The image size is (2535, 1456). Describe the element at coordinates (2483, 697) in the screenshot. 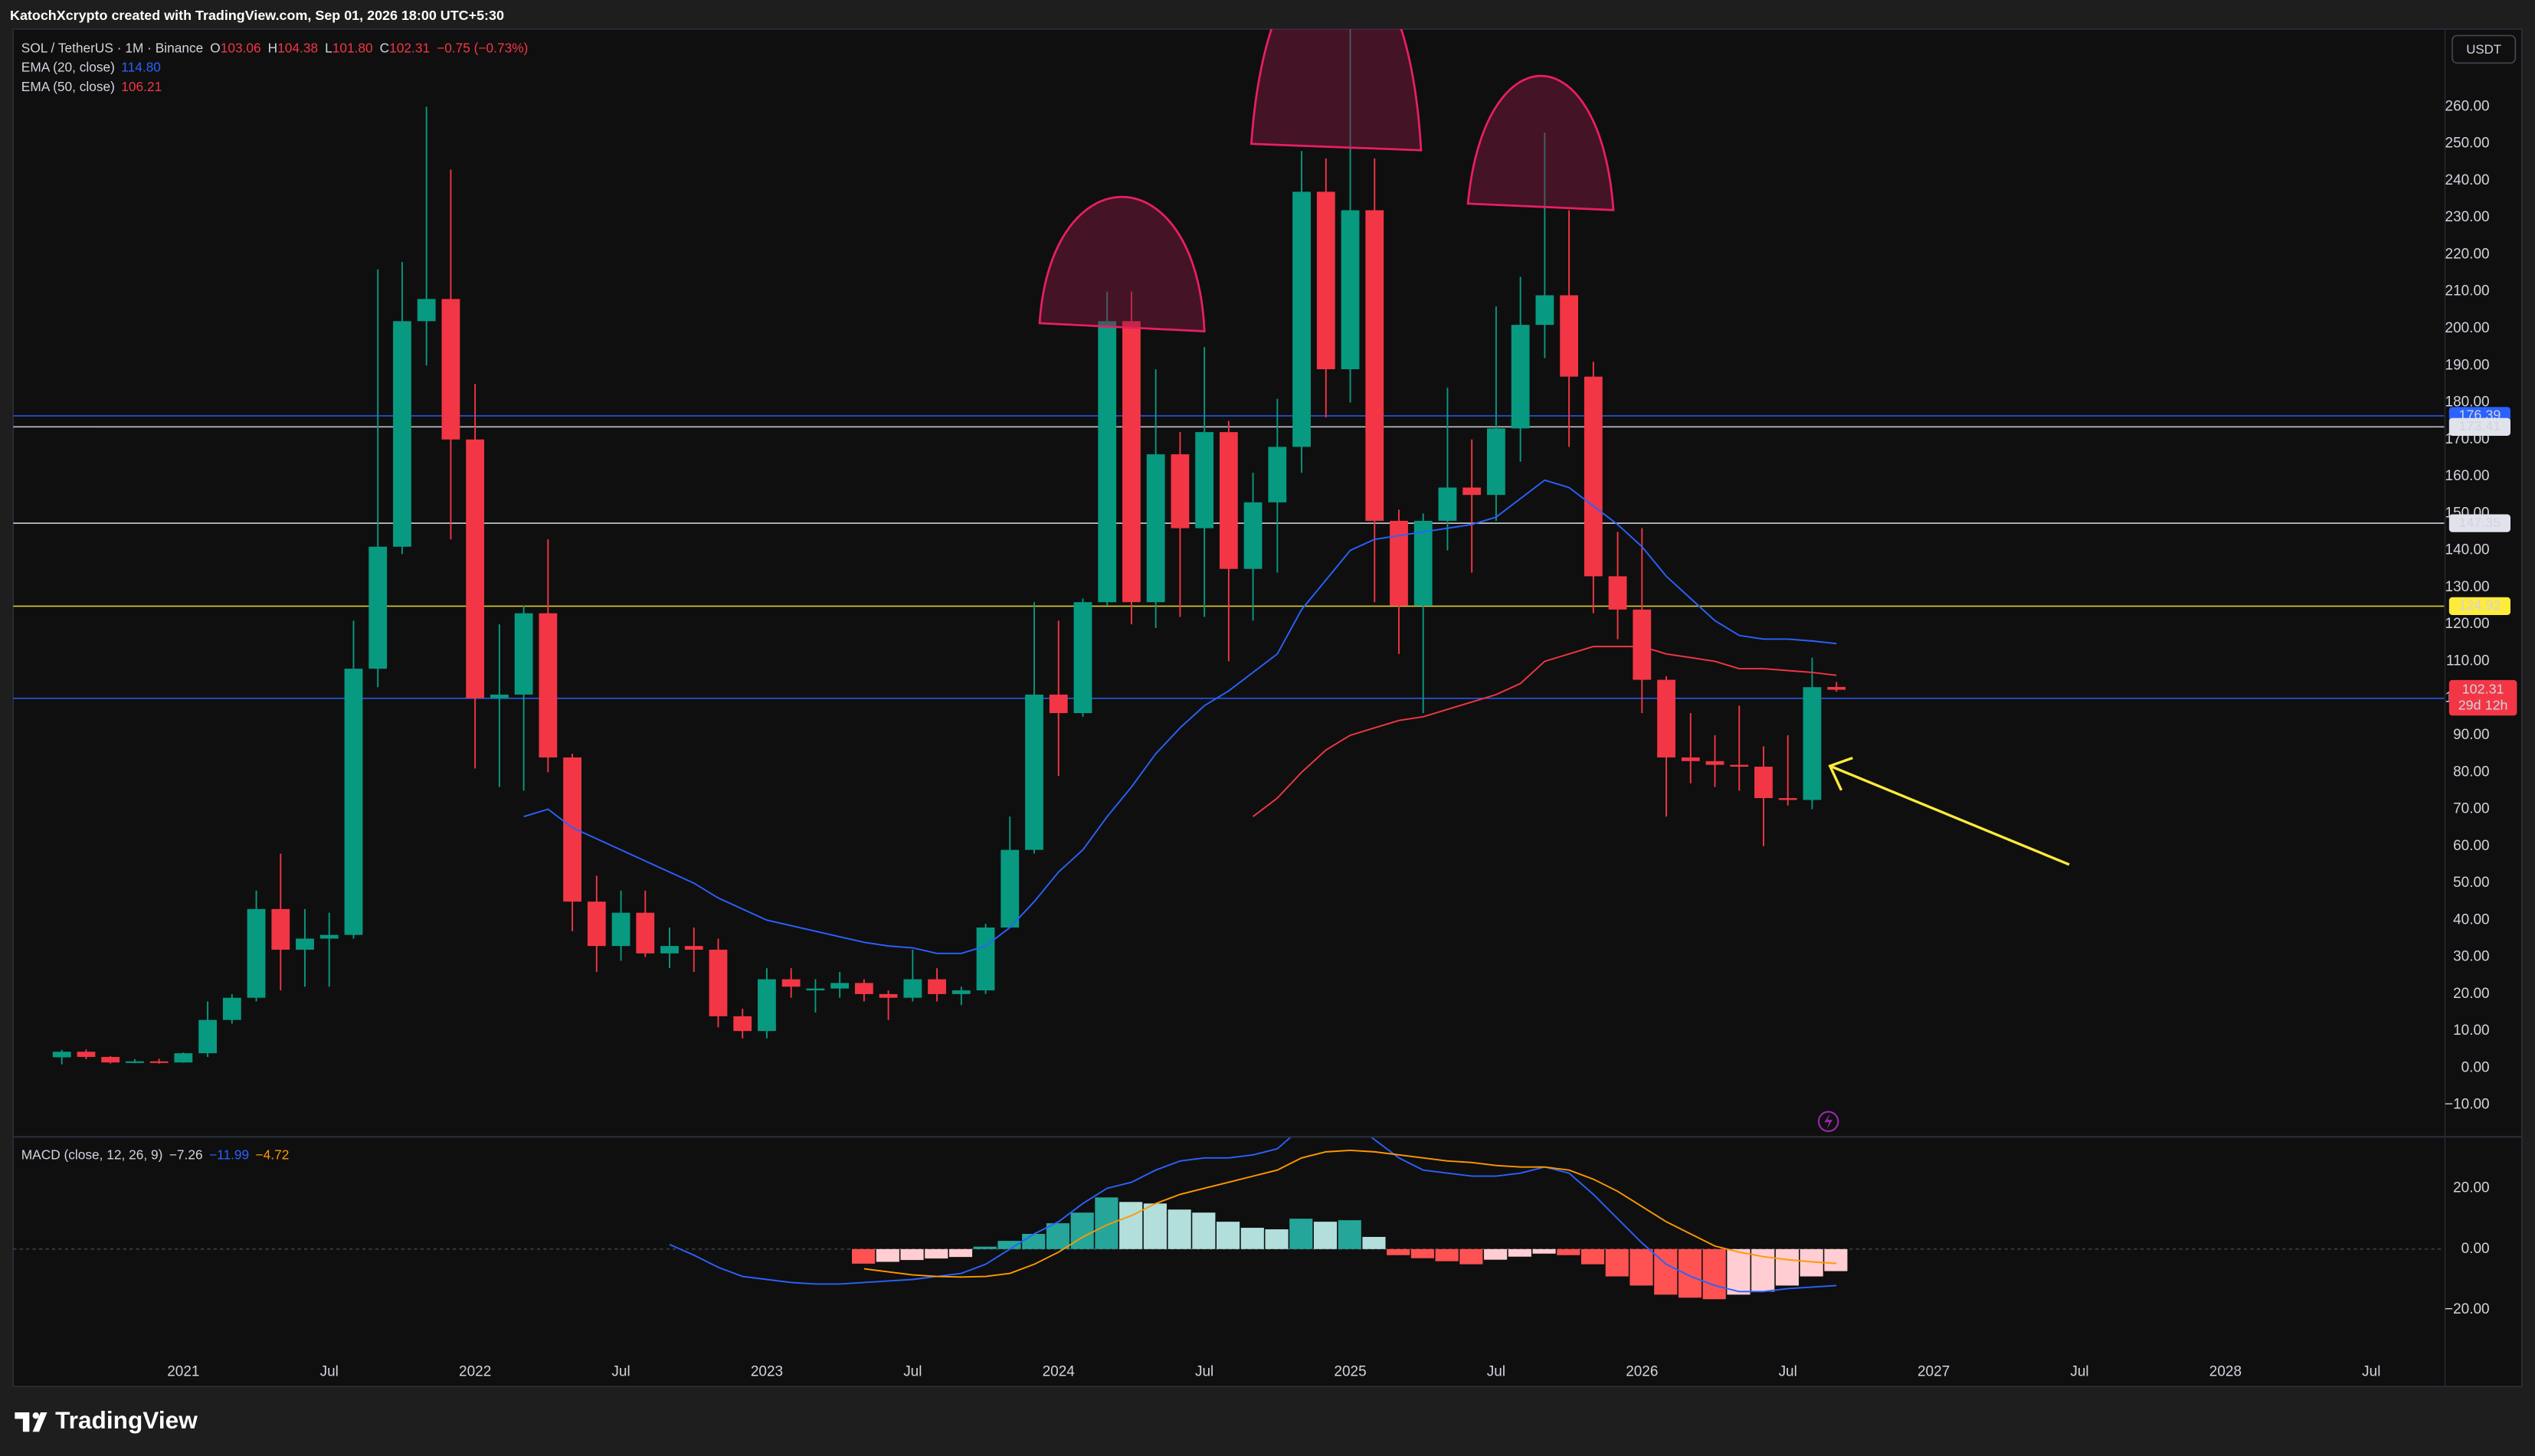

I see `price-label-box` at that location.